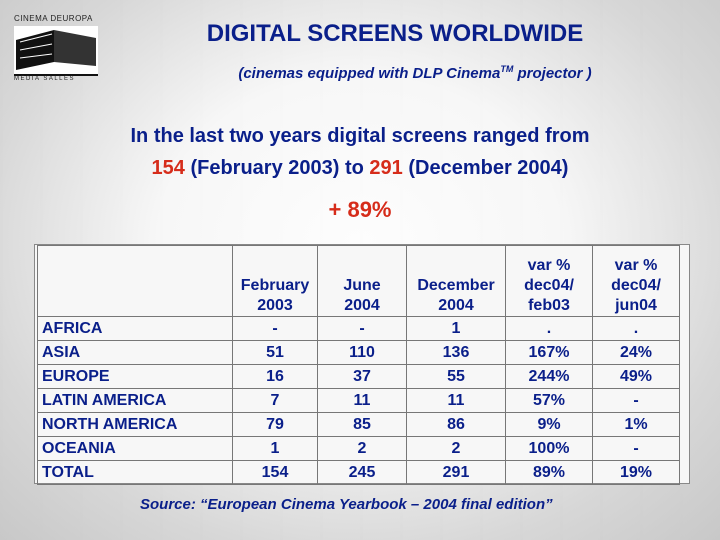  Describe the element at coordinates (549, 424) in the screenshot. I see `table-cell-value: 9%` at that location.